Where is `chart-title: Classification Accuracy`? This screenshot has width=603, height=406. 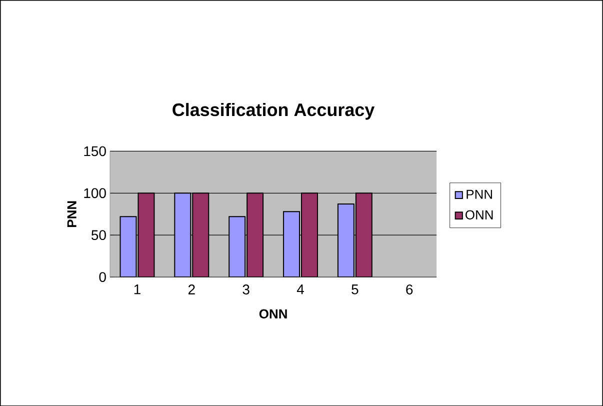
chart-title: Classification Accuracy is located at coordinates (273, 111).